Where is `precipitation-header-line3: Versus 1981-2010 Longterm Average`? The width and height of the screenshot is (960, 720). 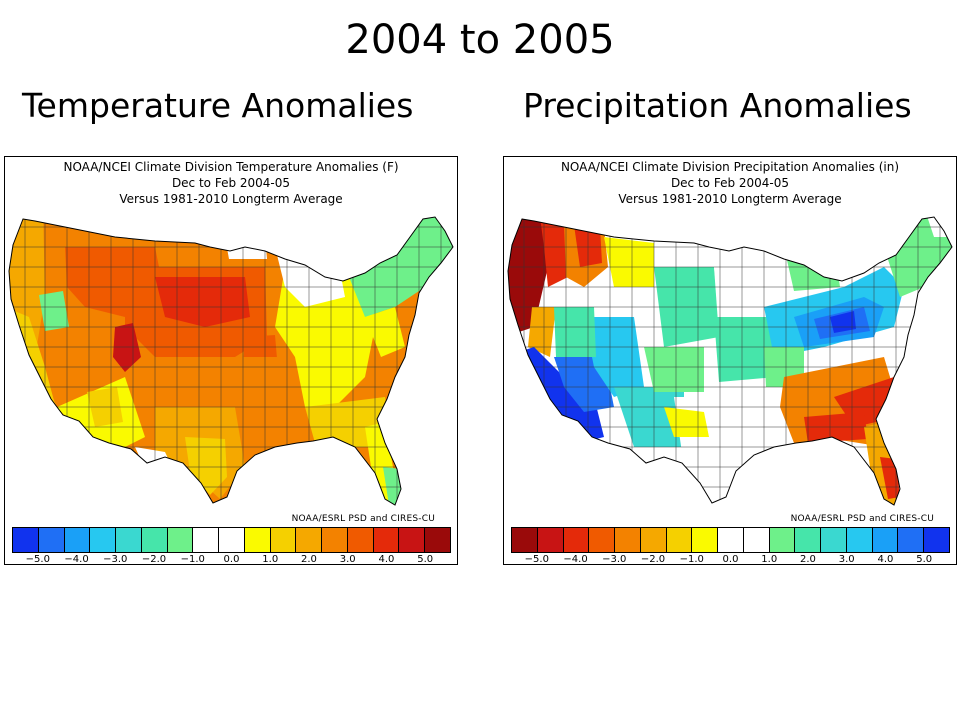
precipitation-header-line3: Versus 1981-2010 Longterm Average is located at coordinates (730, 199).